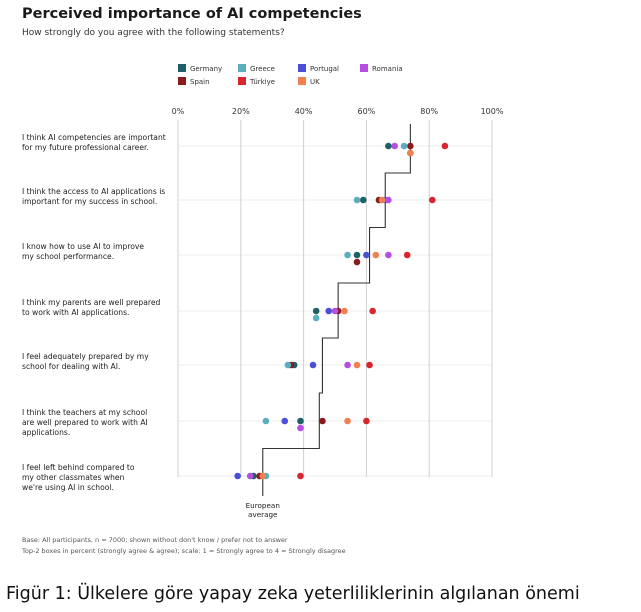  Describe the element at coordinates (73, 477) in the screenshot. I see `question-label: my other classmates when` at that location.